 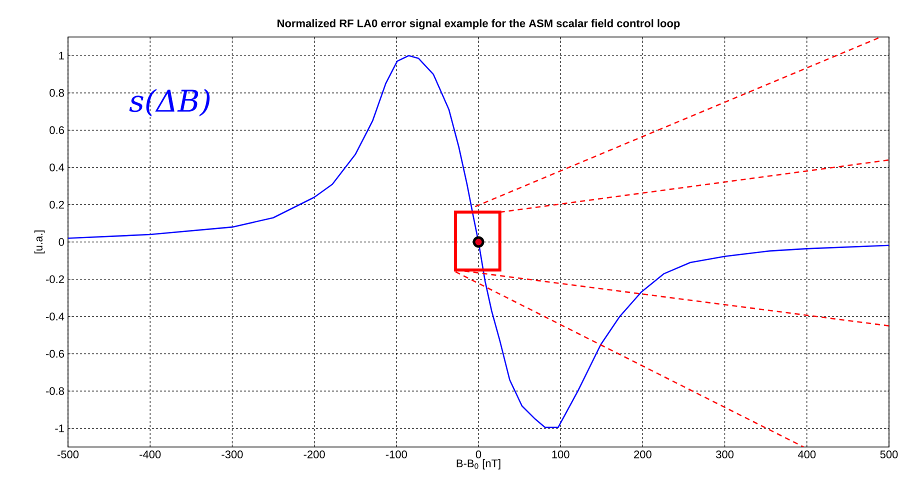 I want to click on y-tick-label: 0.4, so click(x=57, y=168).